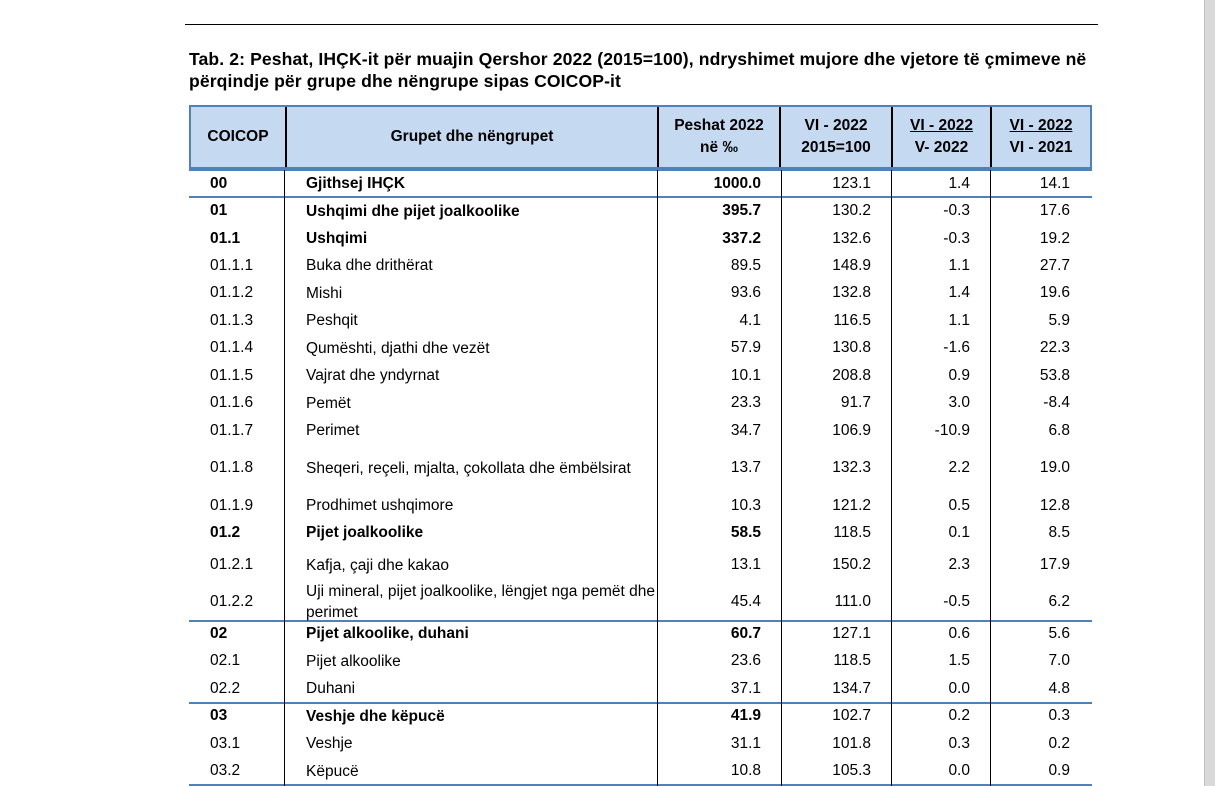 Image resolution: width=1215 pixels, height=786 pixels. I want to click on annual-change-cell: 17.9, so click(1054, 564).